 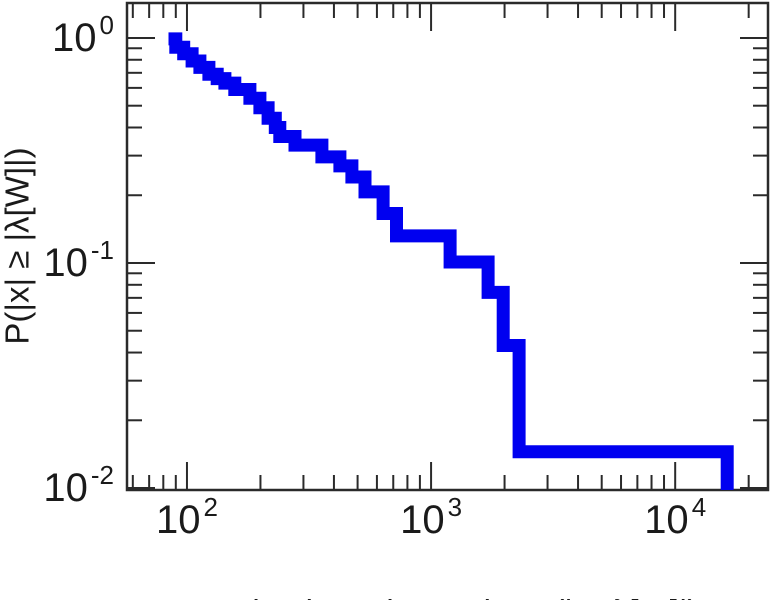 What do you see at coordinates (102, 249) in the screenshot?
I see `y-tick-label-exponent: -1` at bounding box center [102, 249].